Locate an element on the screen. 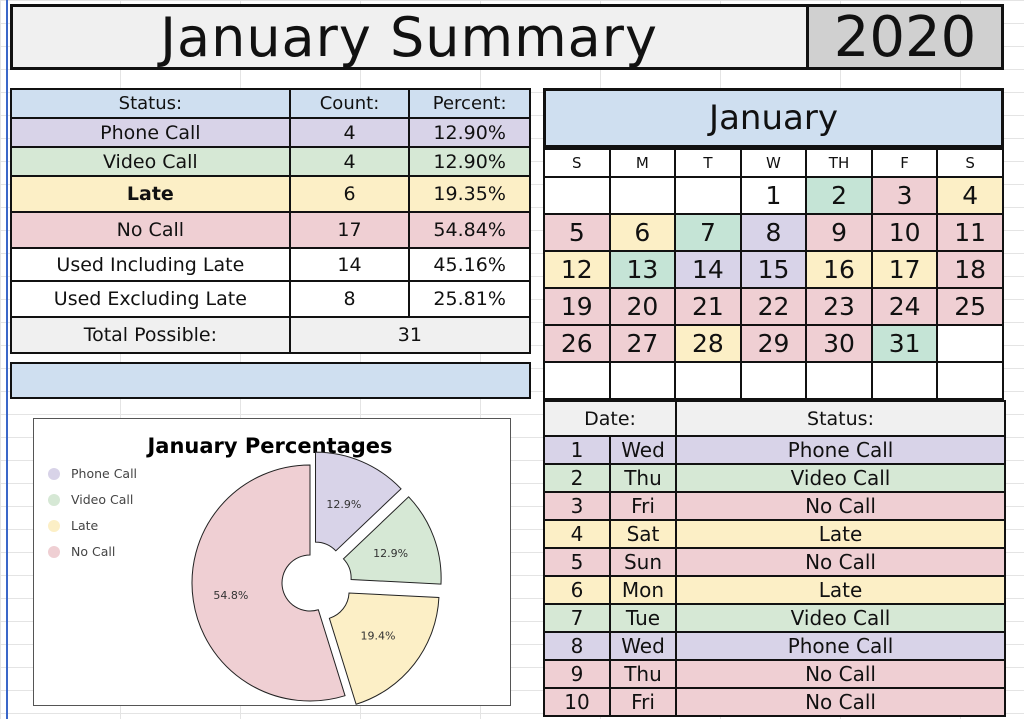 This screenshot has height=719, width=1024. calendar-day-cell: 24 is located at coordinates (904, 306).